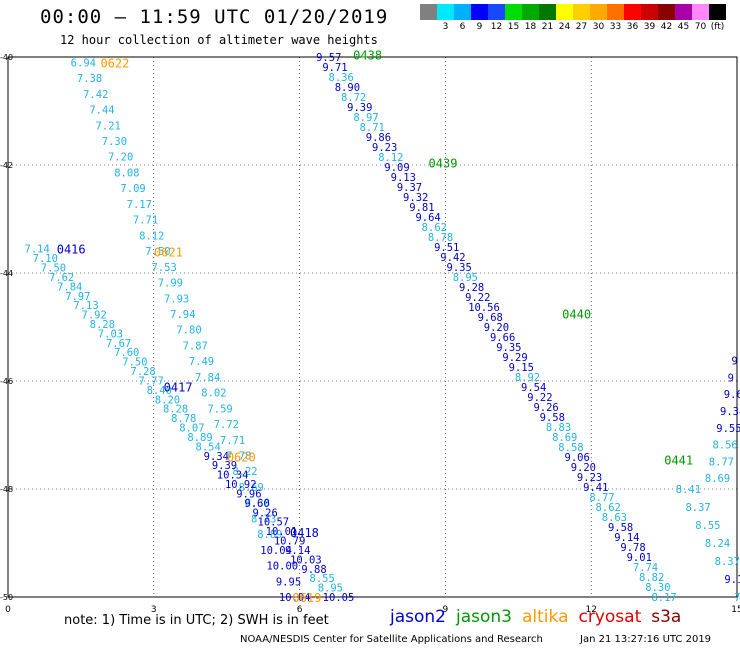 This screenshot has width=740, height=650. I want to click on wave-height-value: 9.14, so click(626, 538).